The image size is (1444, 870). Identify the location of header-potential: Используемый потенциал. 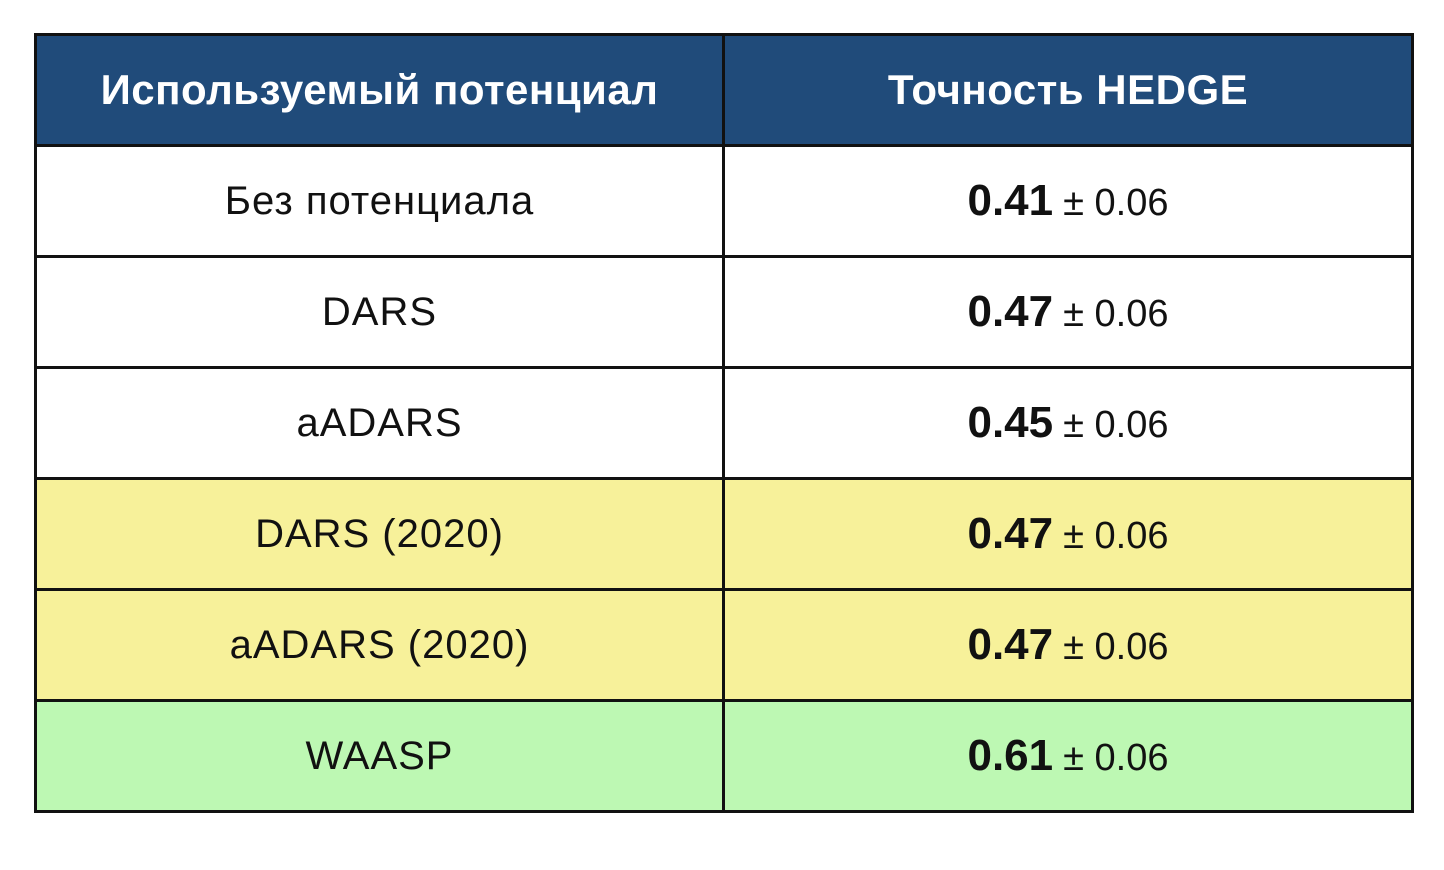
(379, 90).